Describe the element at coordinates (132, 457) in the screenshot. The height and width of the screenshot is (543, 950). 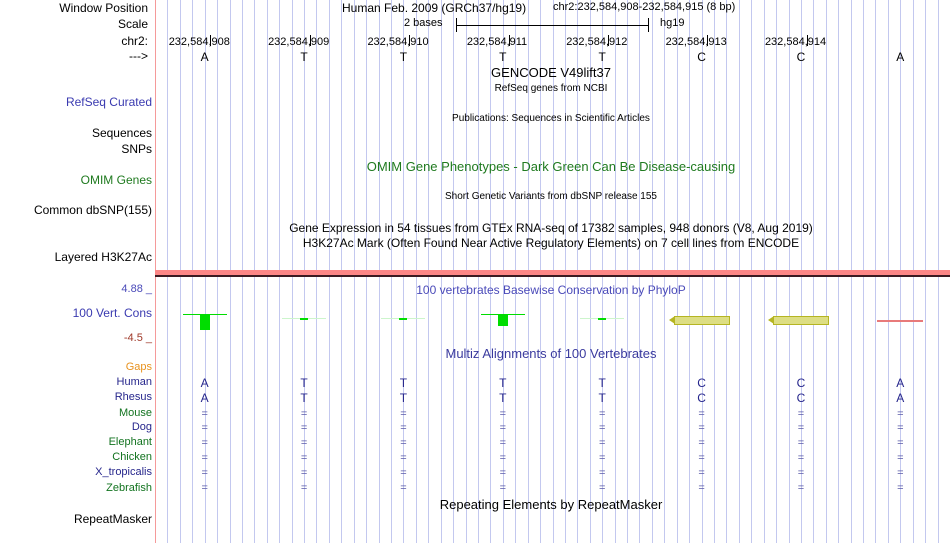
I see `track-label-species-chicken: Chicken` at that location.